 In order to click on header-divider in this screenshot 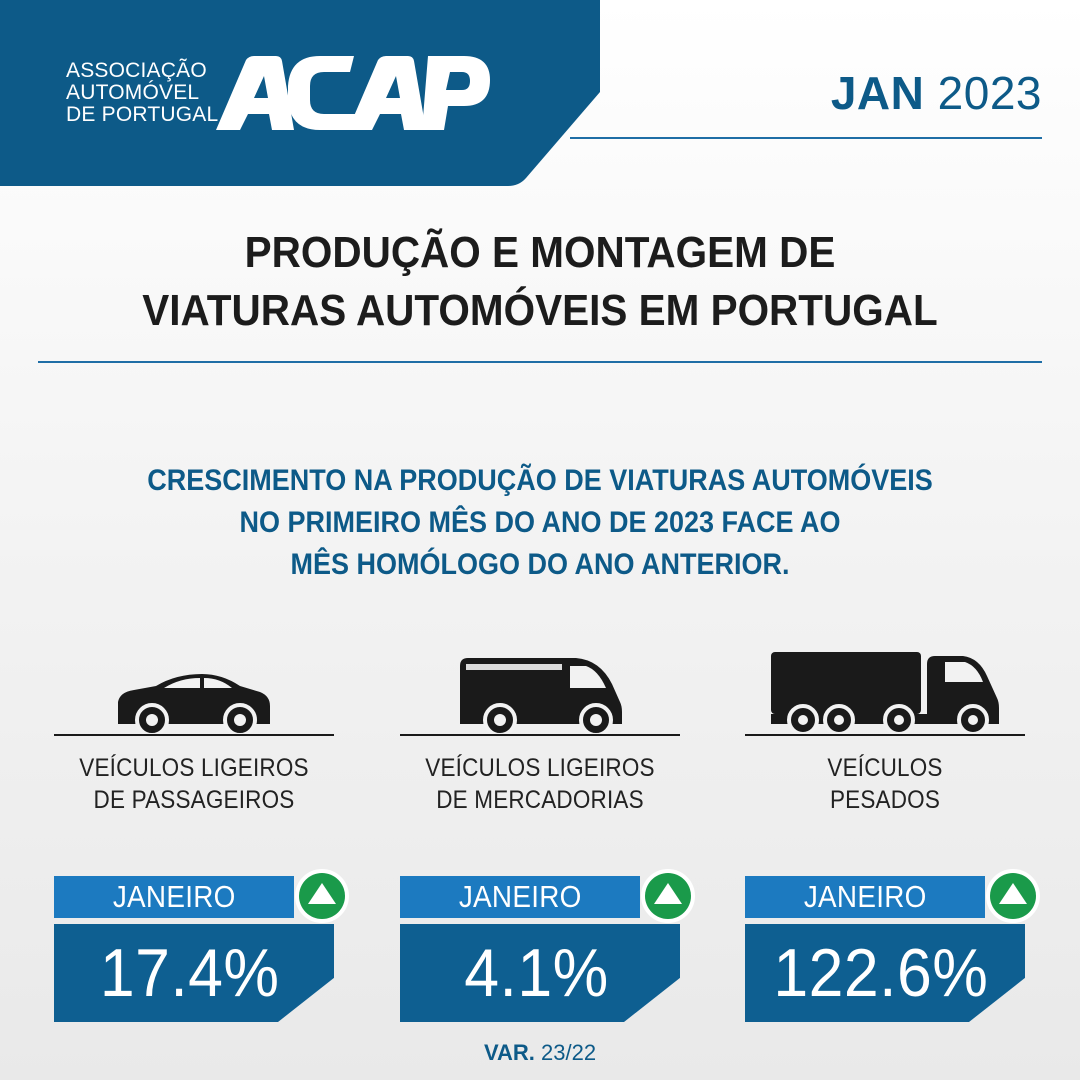, I will do `click(806, 138)`.